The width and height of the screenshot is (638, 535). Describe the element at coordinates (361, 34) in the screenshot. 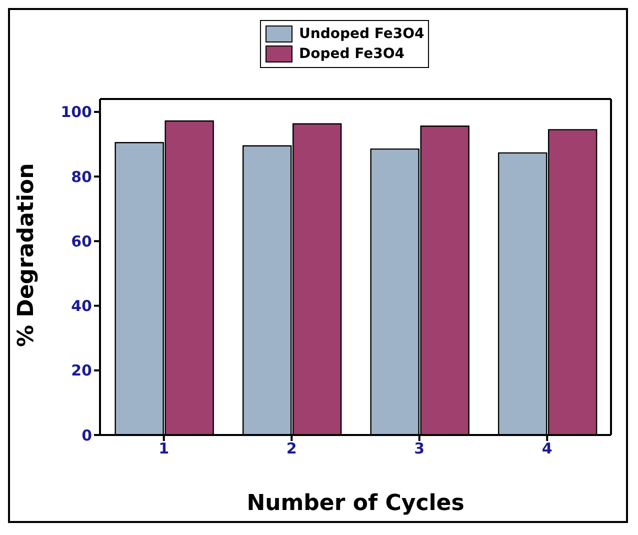

I see `legend-label: Undoped Fe3O4` at that location.